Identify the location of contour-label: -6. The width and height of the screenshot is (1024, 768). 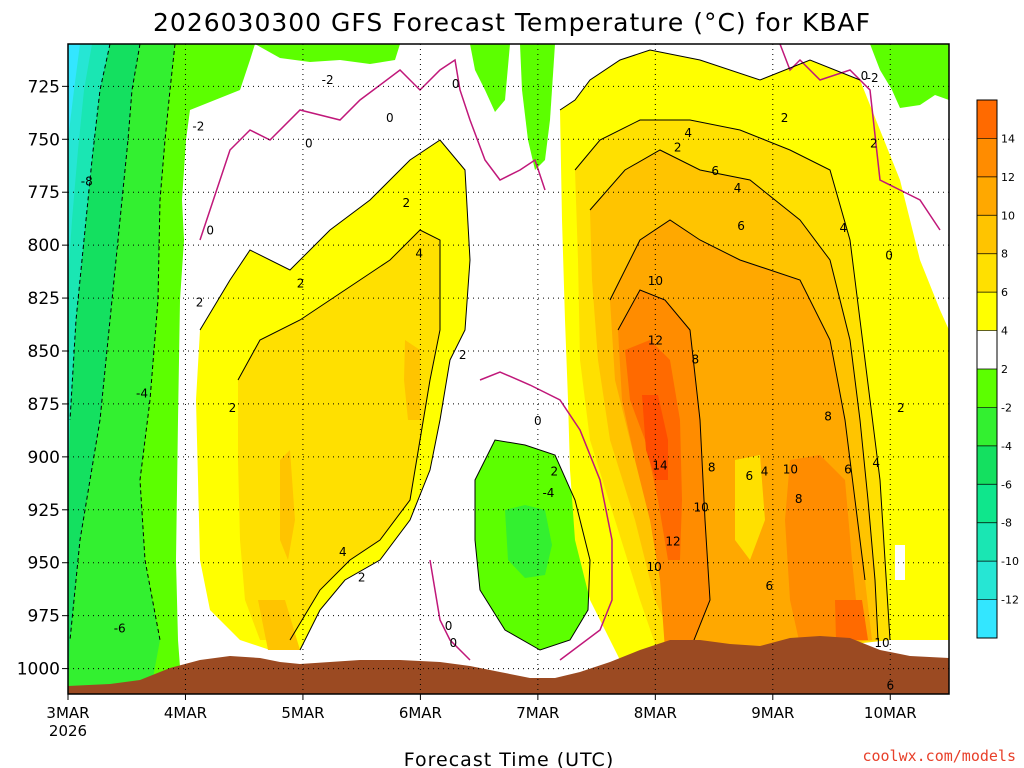
(120, 628).